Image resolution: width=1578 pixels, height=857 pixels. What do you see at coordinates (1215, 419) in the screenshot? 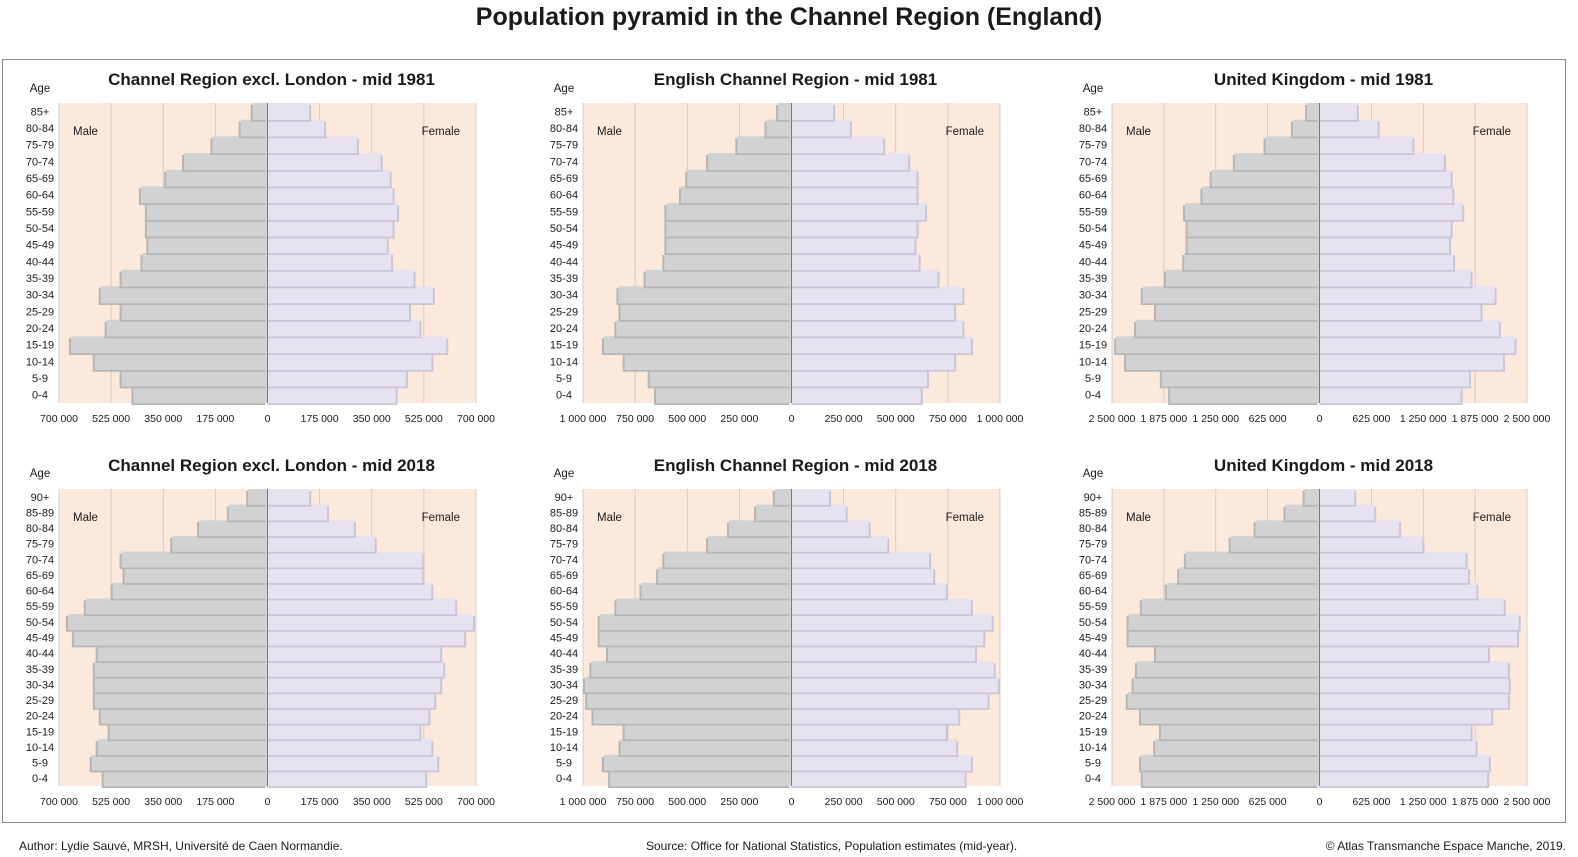
I see `x-tick-label: 1 250 000` at bounding box center [1215, 419].